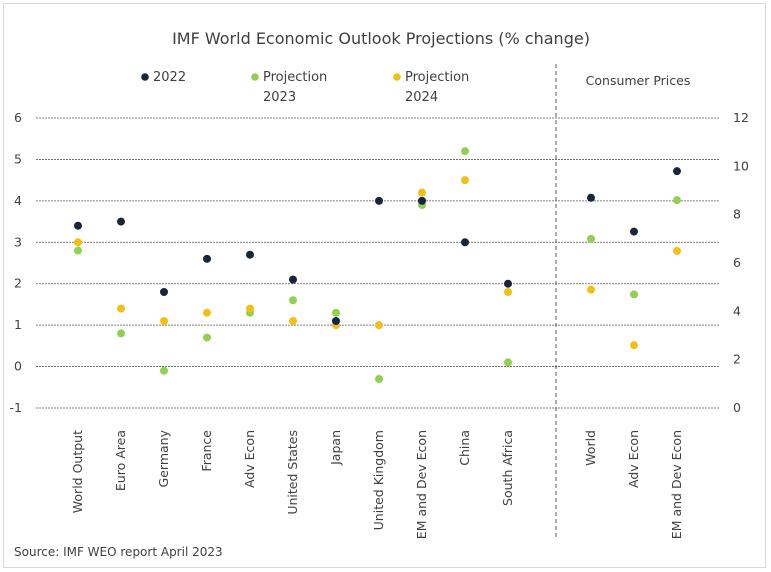 This screenshot has height=572, width=771. I want to click on point-consumer-prices-projection-2024-world, so click(591, 289).